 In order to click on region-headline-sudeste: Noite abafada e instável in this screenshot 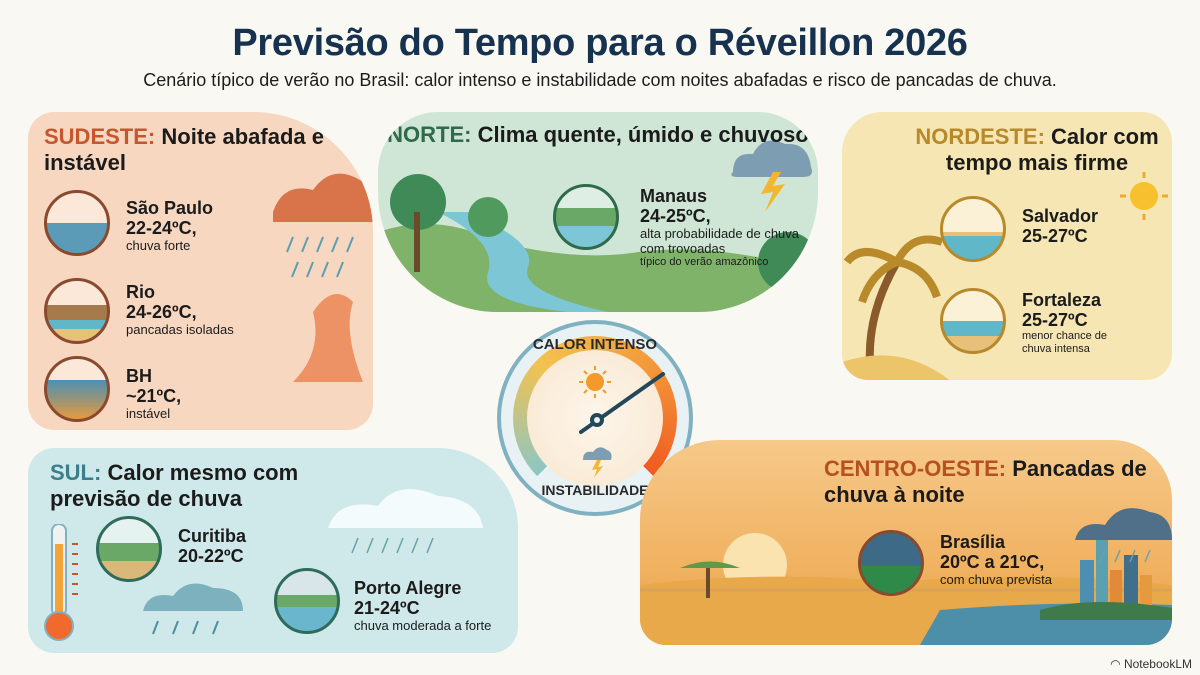, I will do `click(184, 149)`.